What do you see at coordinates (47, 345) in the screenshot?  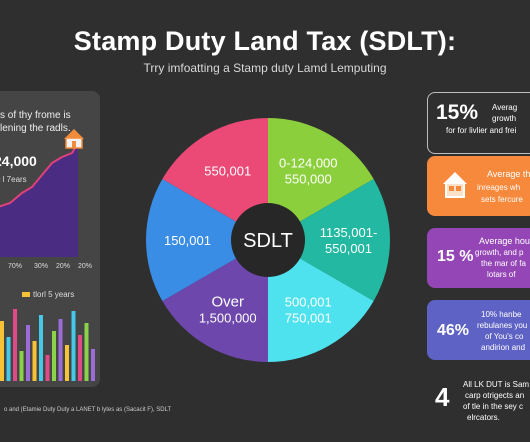 I see `left-bar-chart` at bounding box center [47, 345].